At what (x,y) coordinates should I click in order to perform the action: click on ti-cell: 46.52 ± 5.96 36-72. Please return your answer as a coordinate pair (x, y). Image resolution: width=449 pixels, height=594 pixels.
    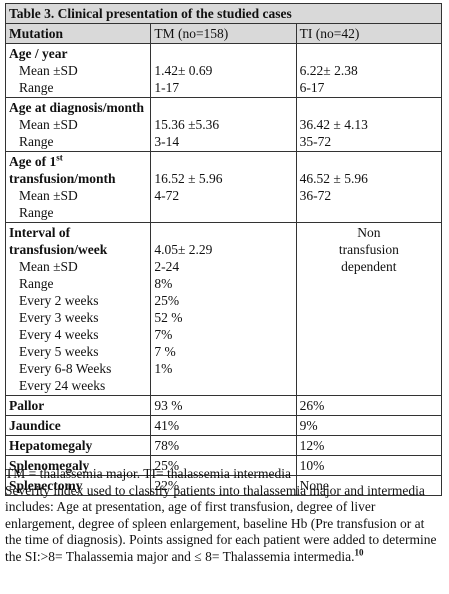
    Looking at the image, I should click on (369, 187).